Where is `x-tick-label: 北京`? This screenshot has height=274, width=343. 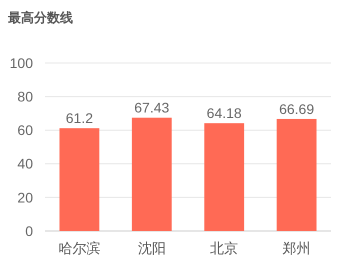 x-tick-label: 北京 is located at coordinates (224, 248).